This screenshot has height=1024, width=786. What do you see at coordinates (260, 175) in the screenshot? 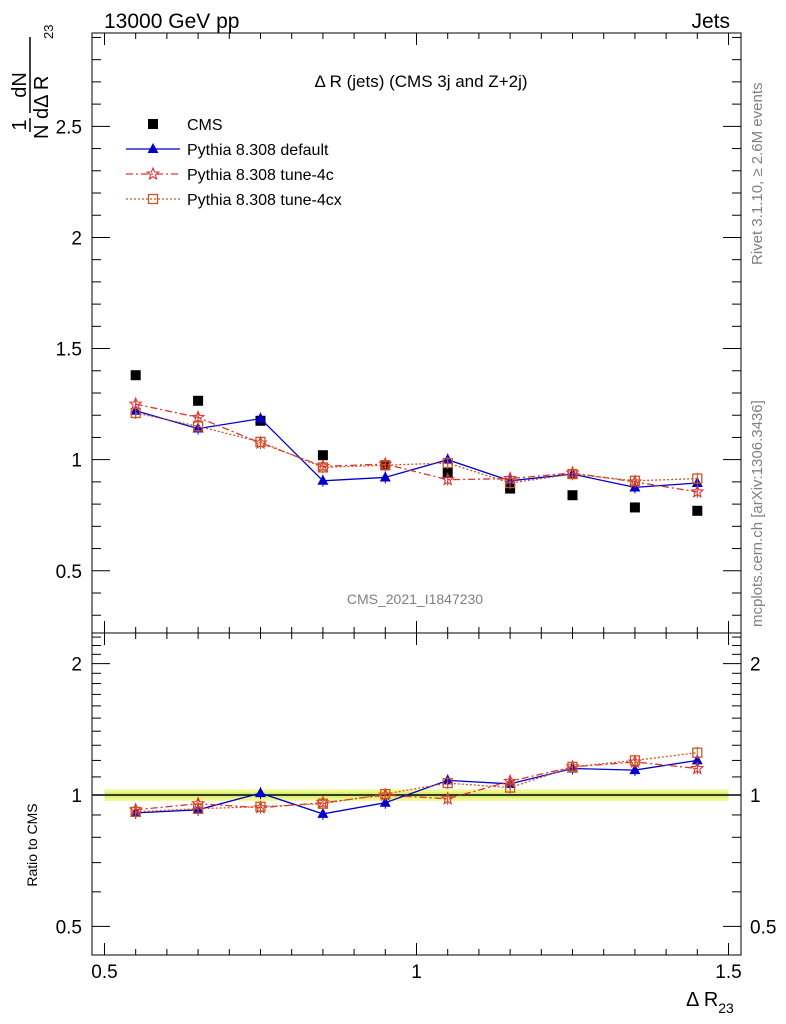
I see `legend-label: Pythia 8.308 tune-4c` at bounding box center [260, 175].